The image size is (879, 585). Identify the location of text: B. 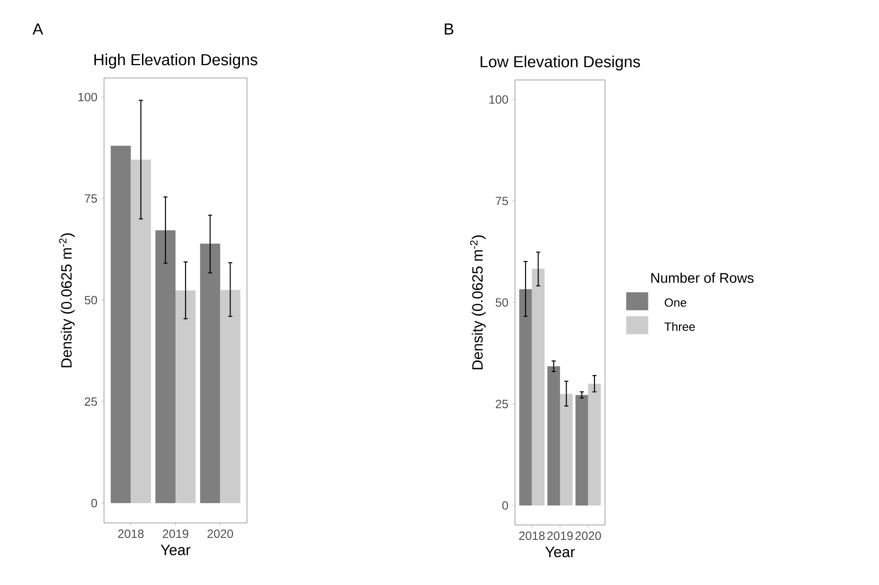
(449, 29).